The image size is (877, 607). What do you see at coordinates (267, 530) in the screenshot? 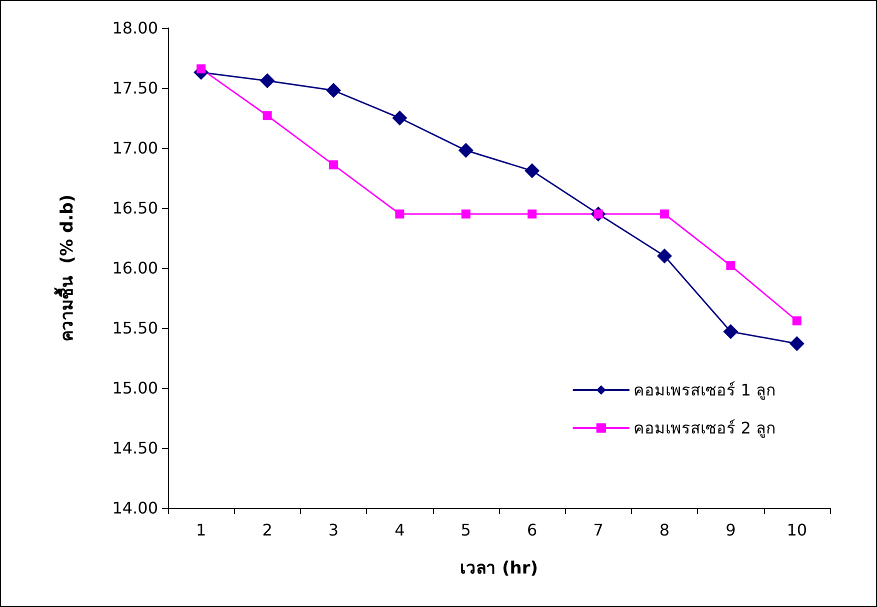
I see `x-tick-label: 2` at bounding box center [267, 530].